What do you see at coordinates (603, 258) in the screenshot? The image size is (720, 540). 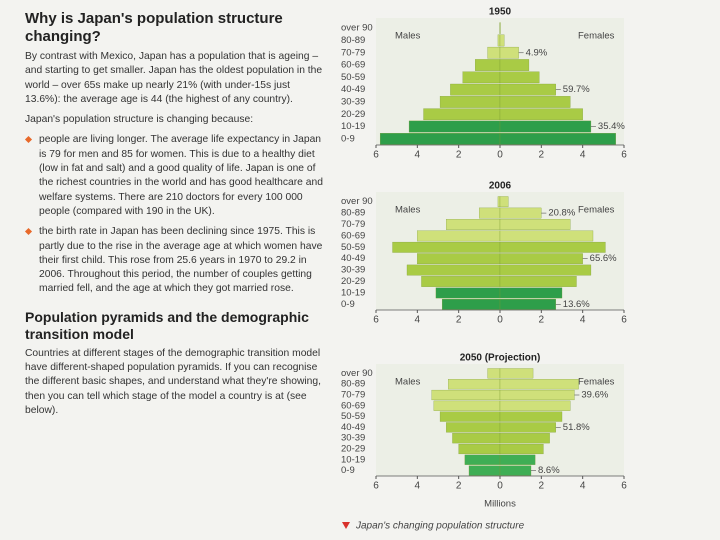 I see `annotation: 65.6%` at bounding box center [603, 258].